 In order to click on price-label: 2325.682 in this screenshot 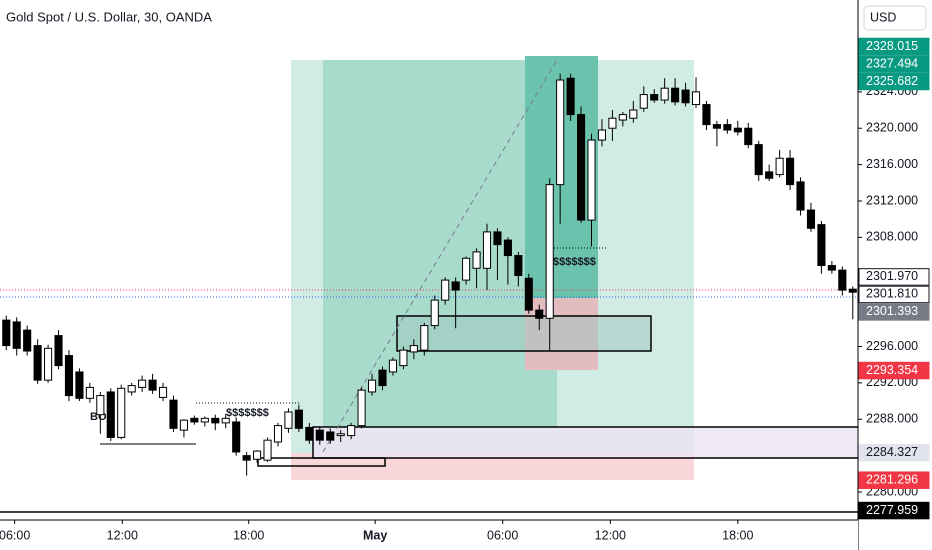, I will do `click(892, 81)`.